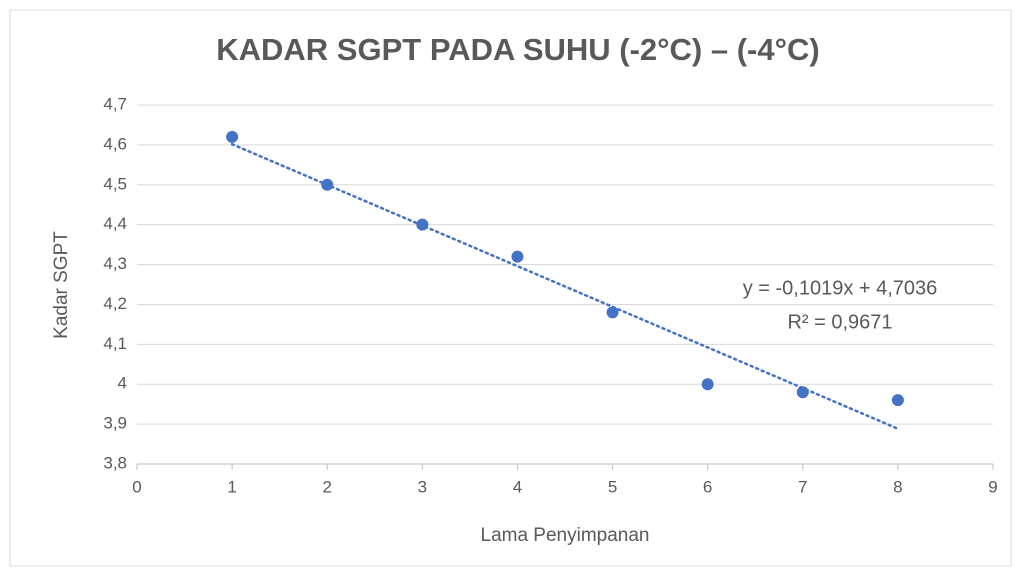 The height and width of the screenshot is (576, 1021). I want to click on x-tick-label: 3, so click(422, 486).